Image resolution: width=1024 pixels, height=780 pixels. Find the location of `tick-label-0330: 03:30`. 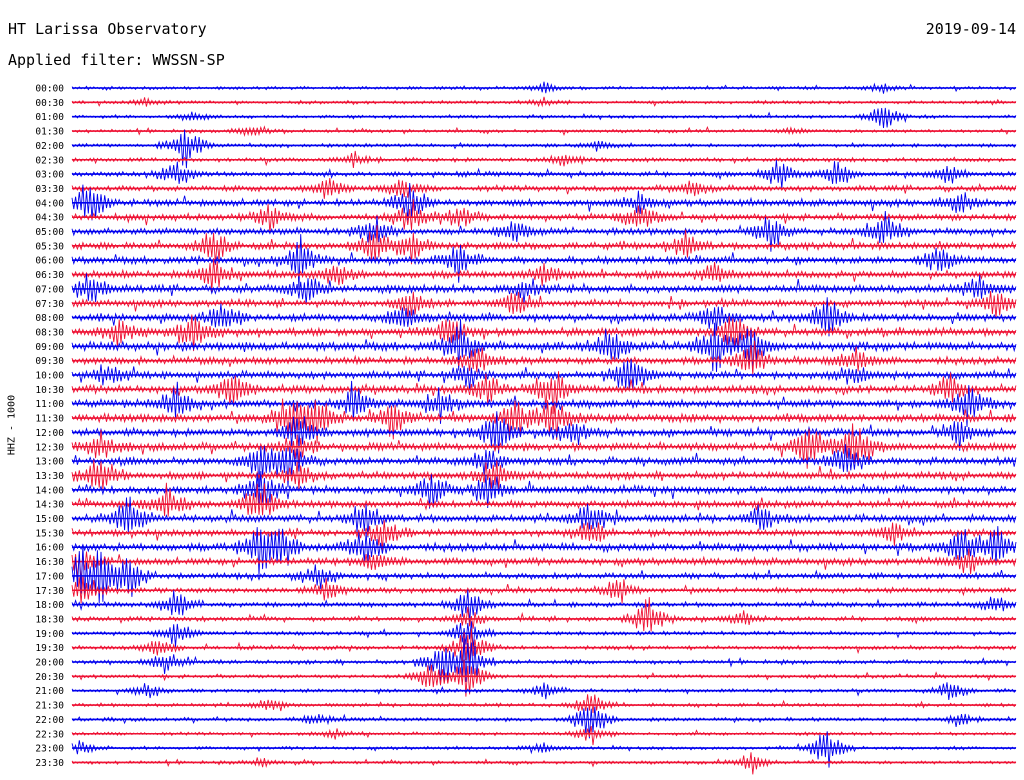

tick-label-0330: 03:30 is located at coordinates (49, 189).